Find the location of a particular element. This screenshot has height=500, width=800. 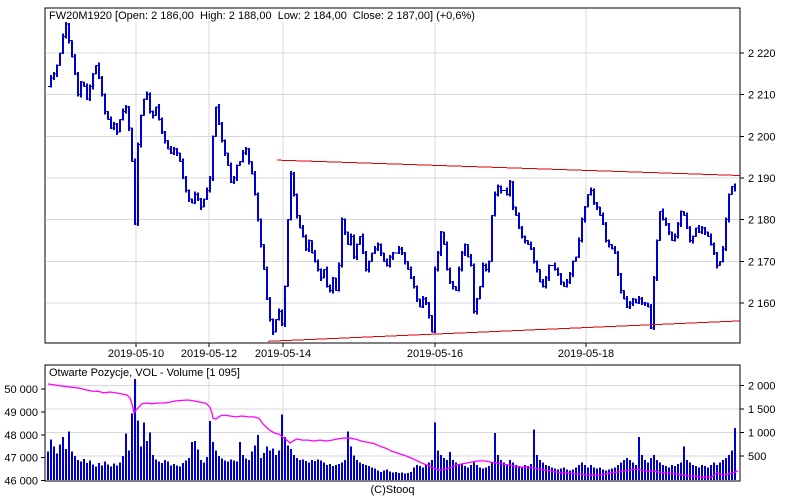

price-axis-label: 2 190 is located at coordinates (762, 179).